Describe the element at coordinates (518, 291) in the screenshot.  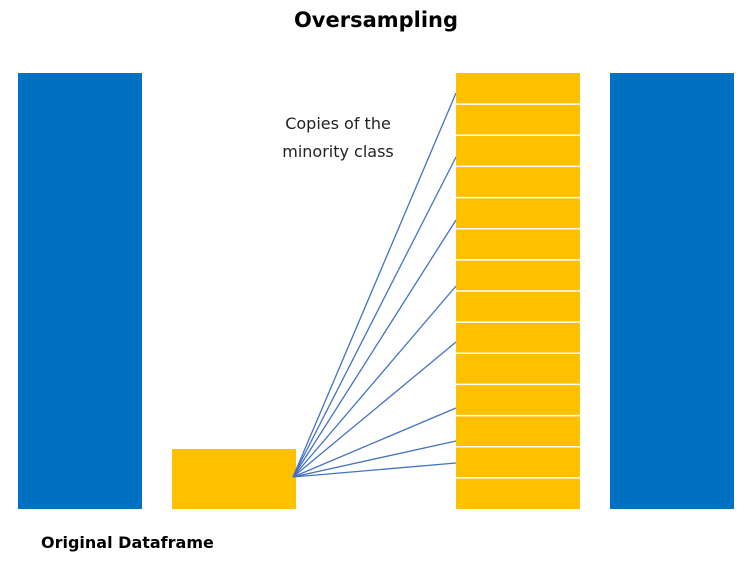
I see `copy-dividers` at that location.